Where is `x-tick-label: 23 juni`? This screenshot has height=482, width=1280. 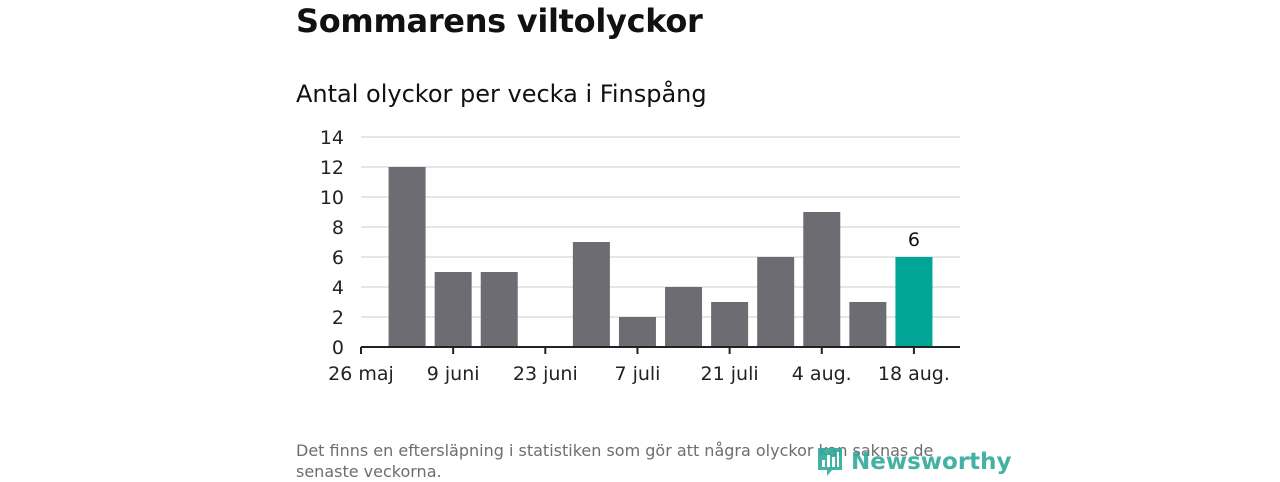 x-tick-label: 23 juni is located at coordinates (545, 374).